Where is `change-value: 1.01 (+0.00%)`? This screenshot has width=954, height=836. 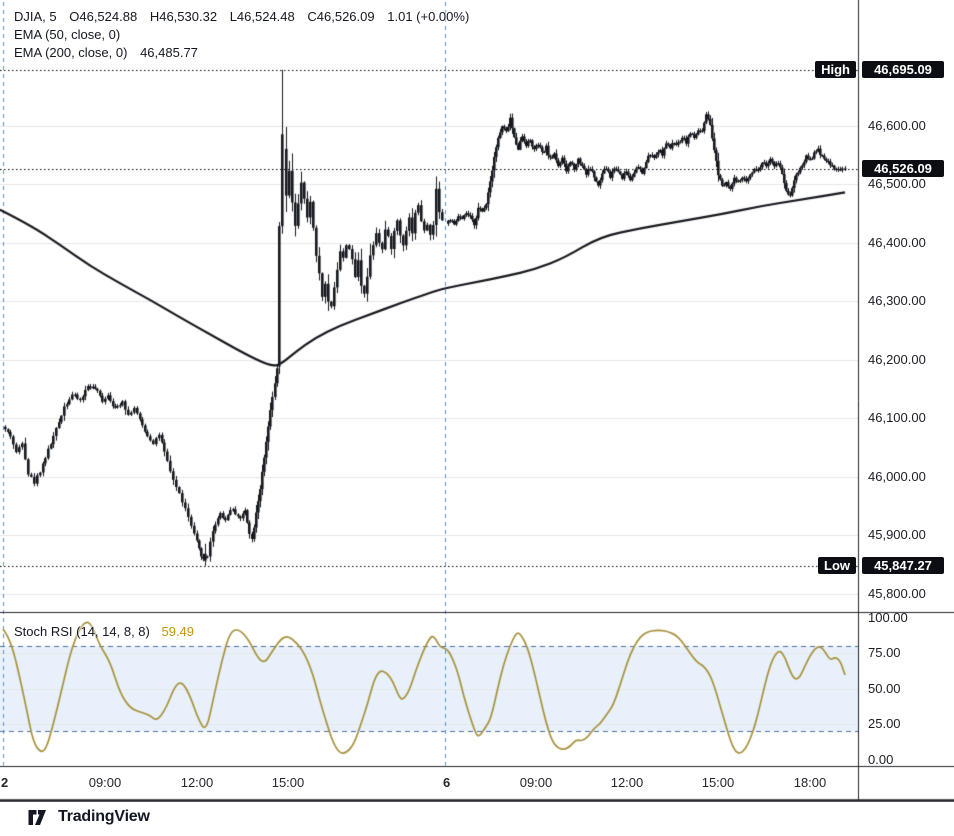
change-value: 1.01 (+0.00%) is located at coordinates (428, 16).